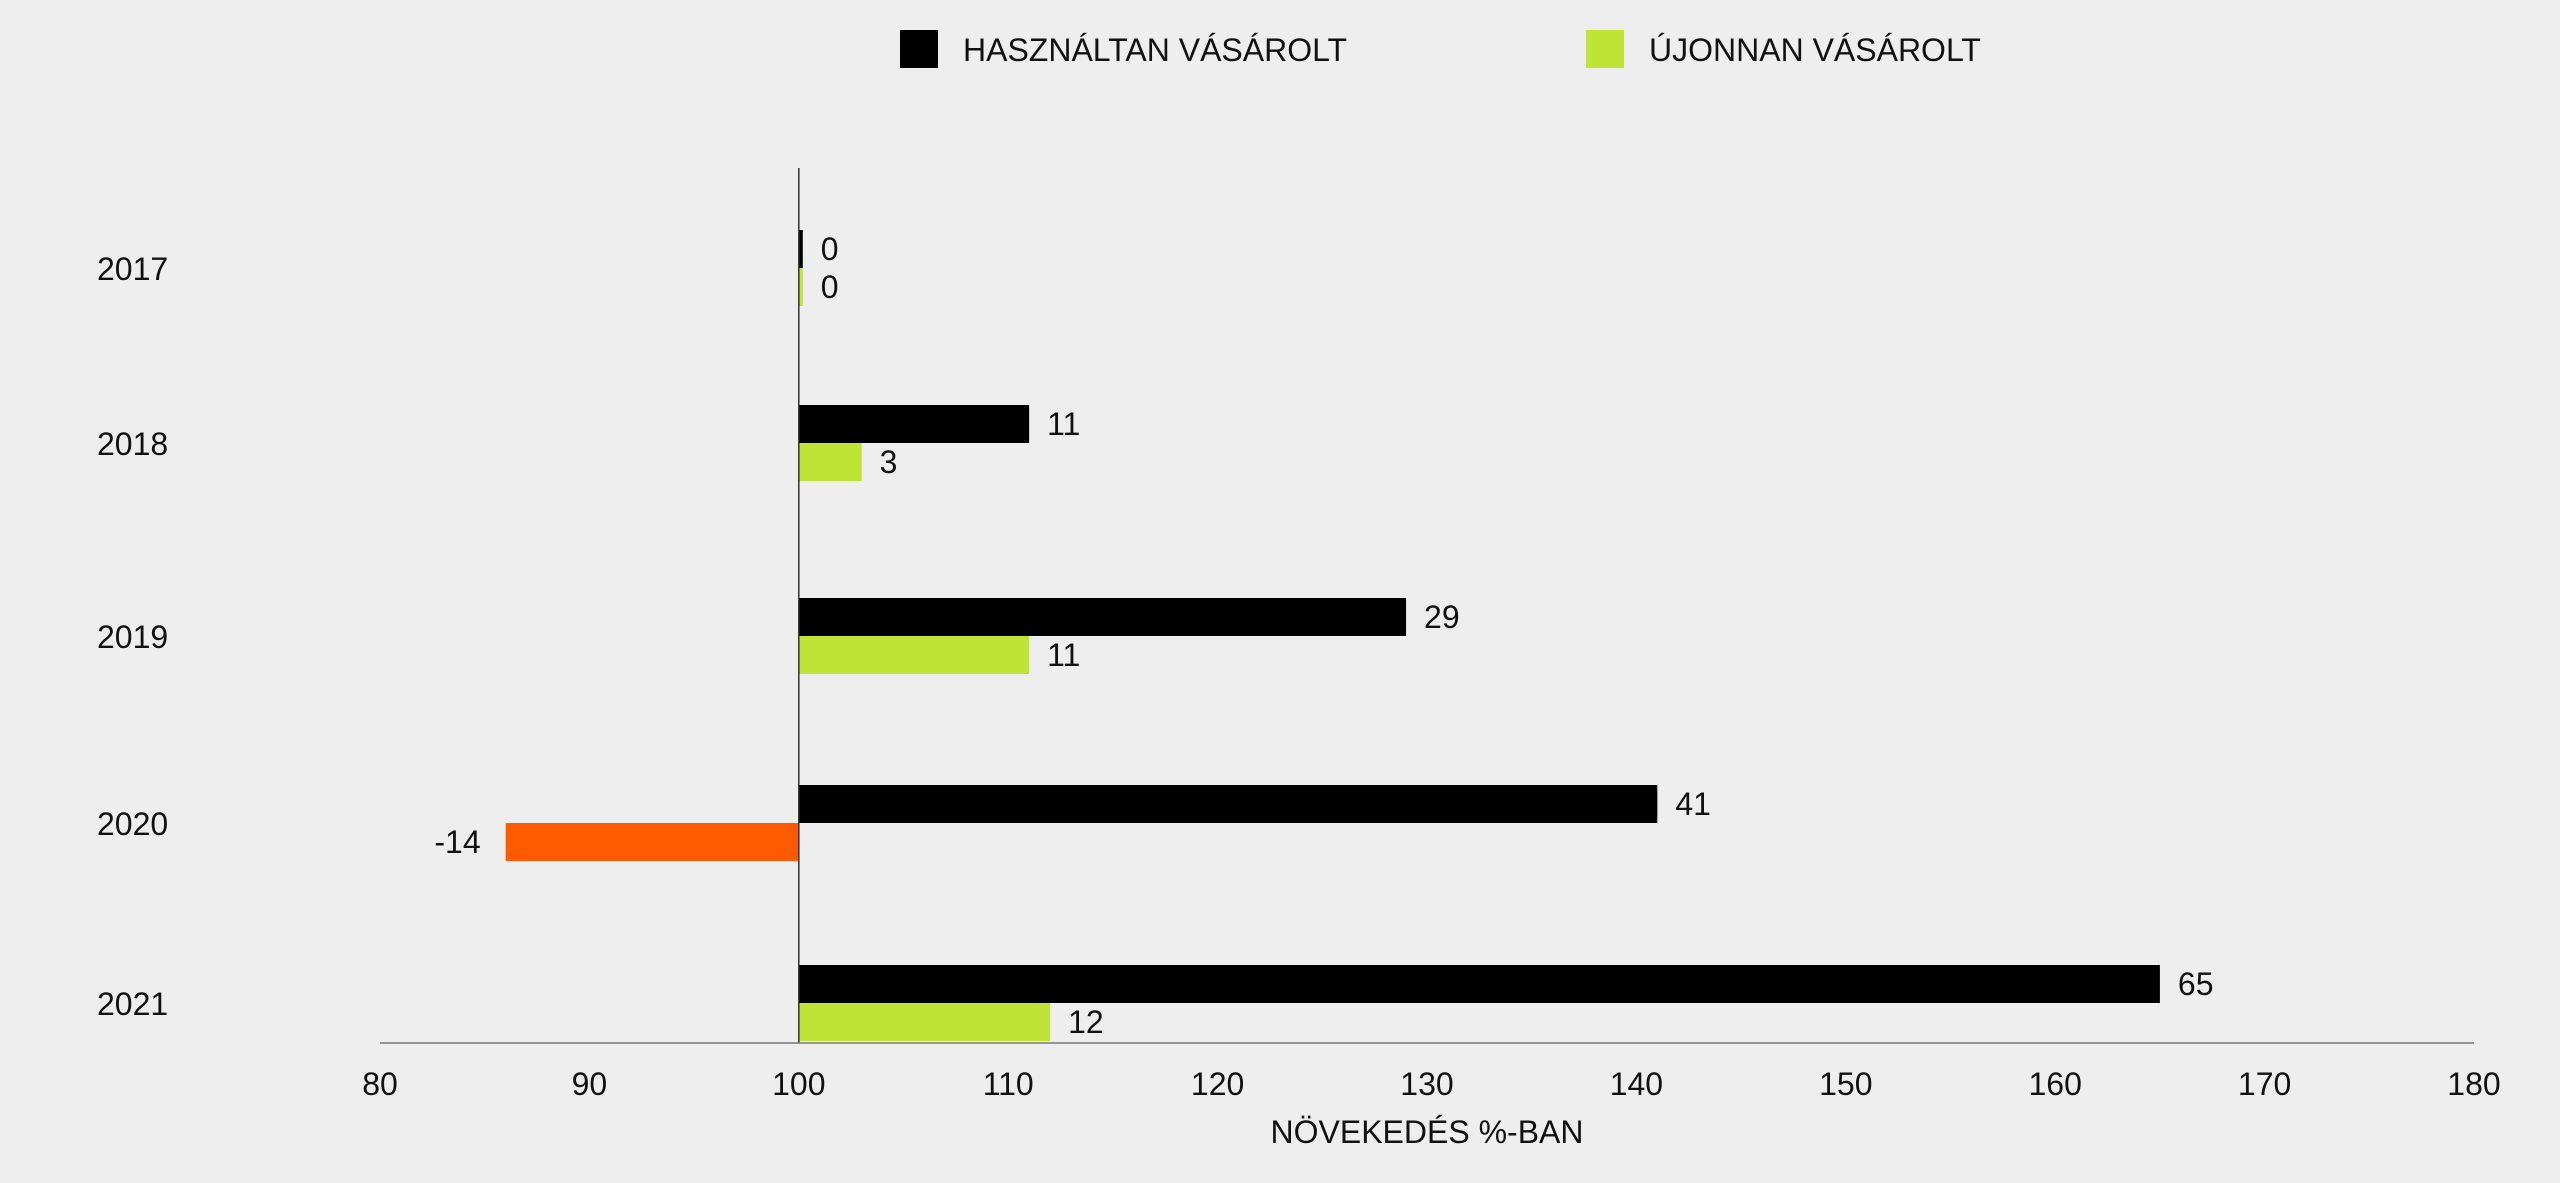 The height and width of the screenshot is (1183, 2560). I want to click on bar-2-2020, so click(652, 842).